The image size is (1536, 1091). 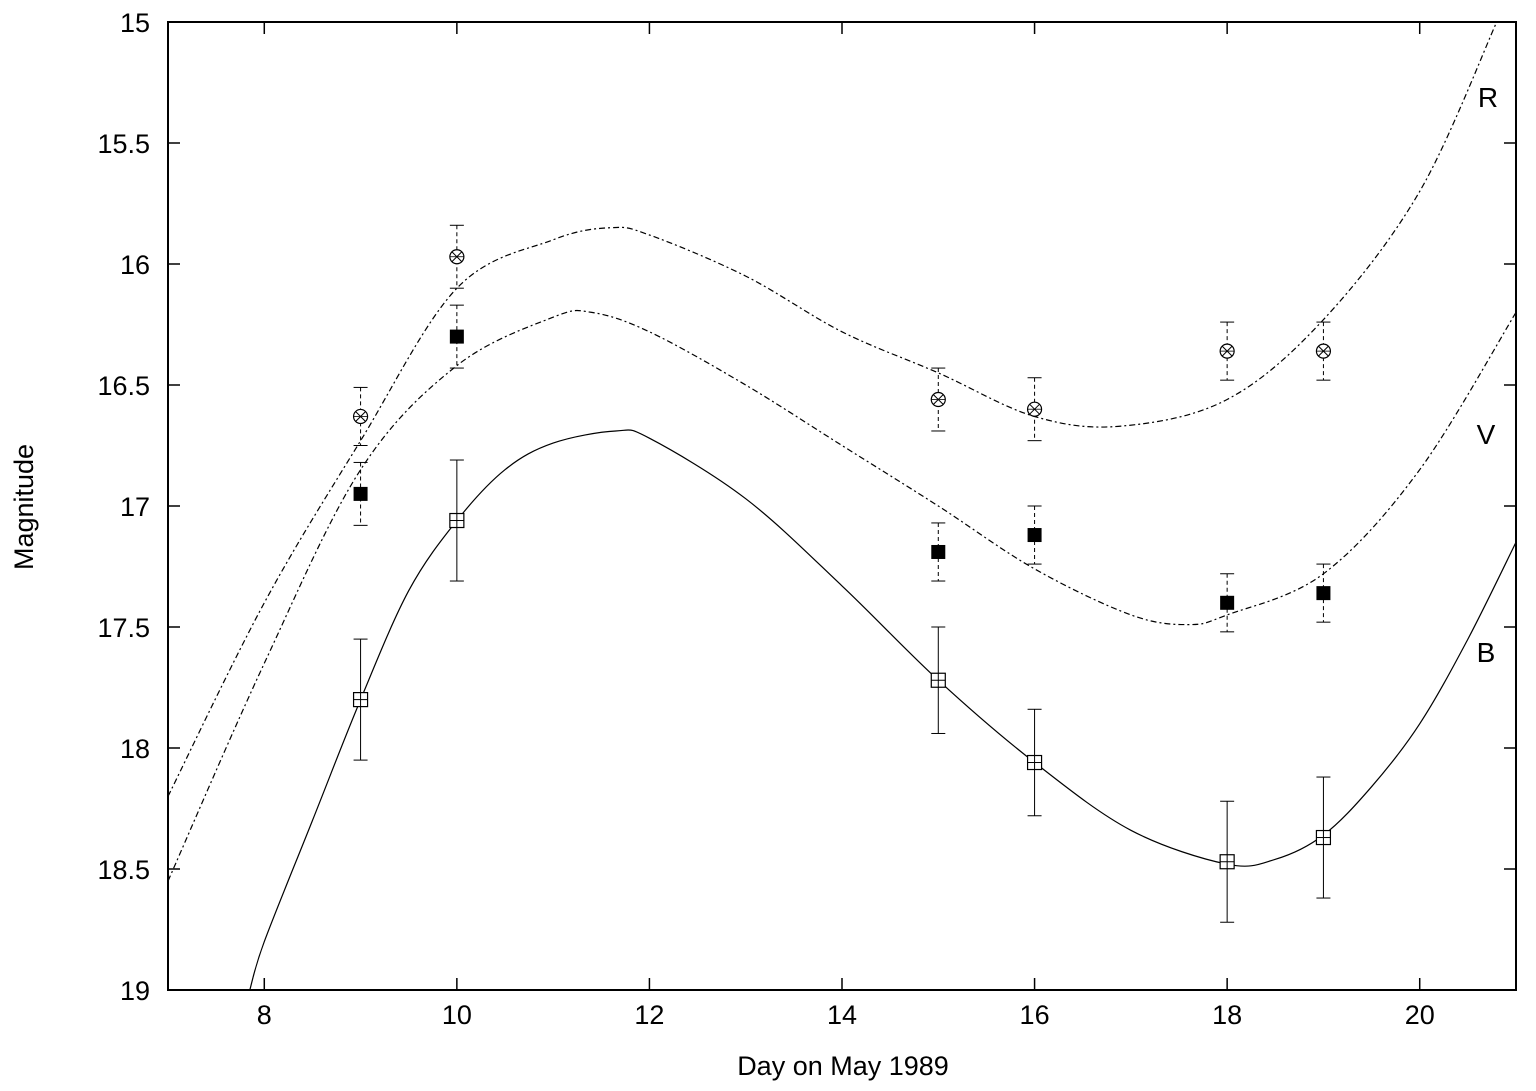 I want to click on series-label-b: B, so click(x=1486, y=652).